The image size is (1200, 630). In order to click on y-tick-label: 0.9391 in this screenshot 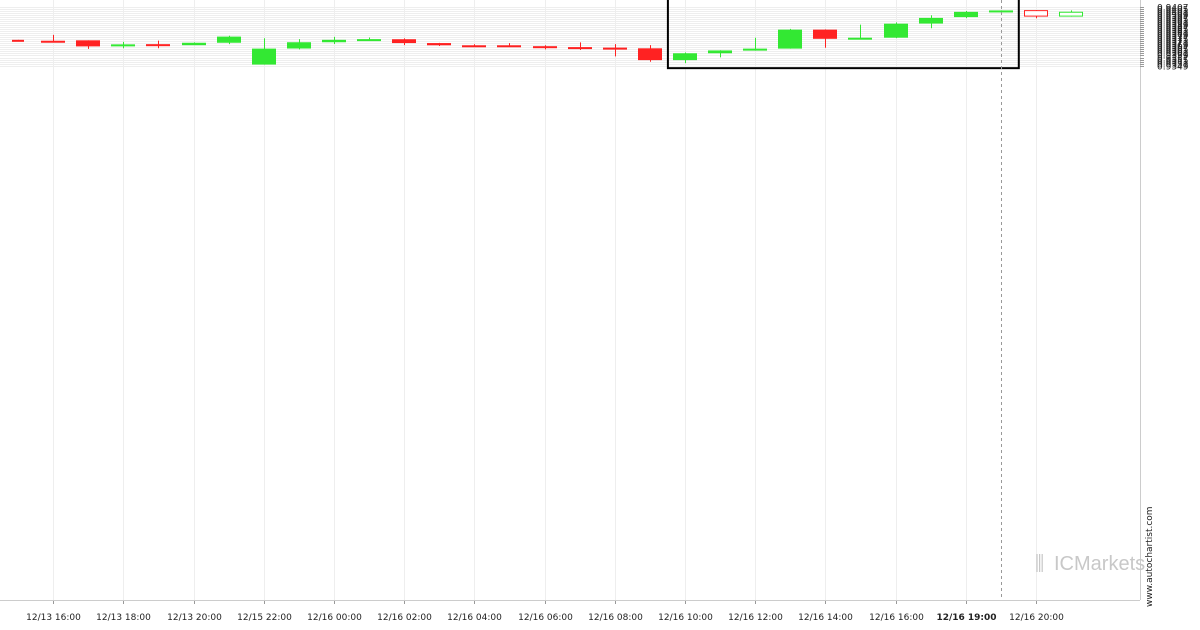, I will do `click(1173, 25)`.